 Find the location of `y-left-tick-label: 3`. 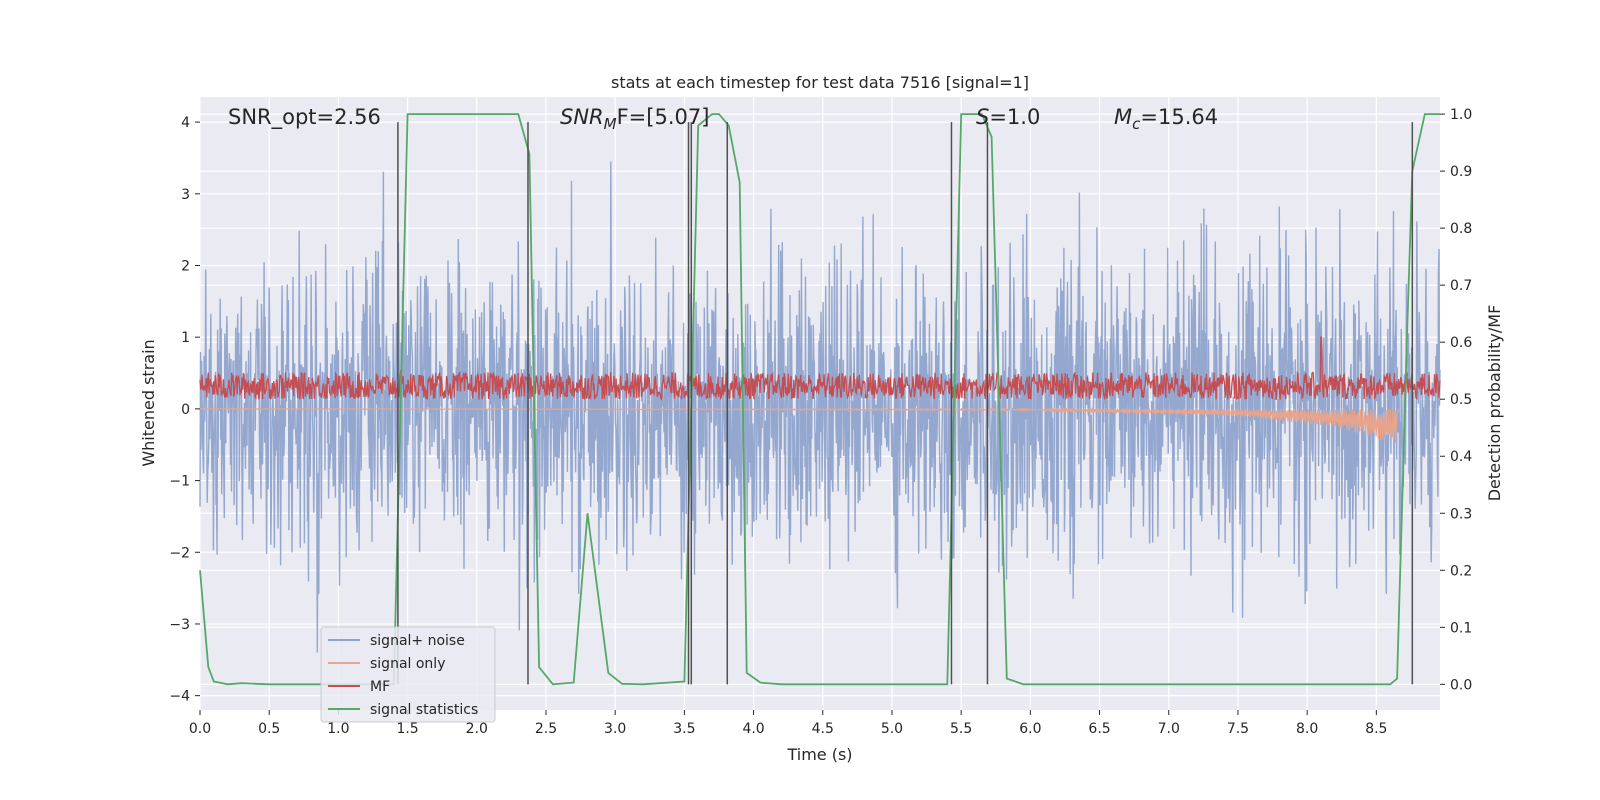

y-left-tick-label: 3 is located at coordinates (185, 195).